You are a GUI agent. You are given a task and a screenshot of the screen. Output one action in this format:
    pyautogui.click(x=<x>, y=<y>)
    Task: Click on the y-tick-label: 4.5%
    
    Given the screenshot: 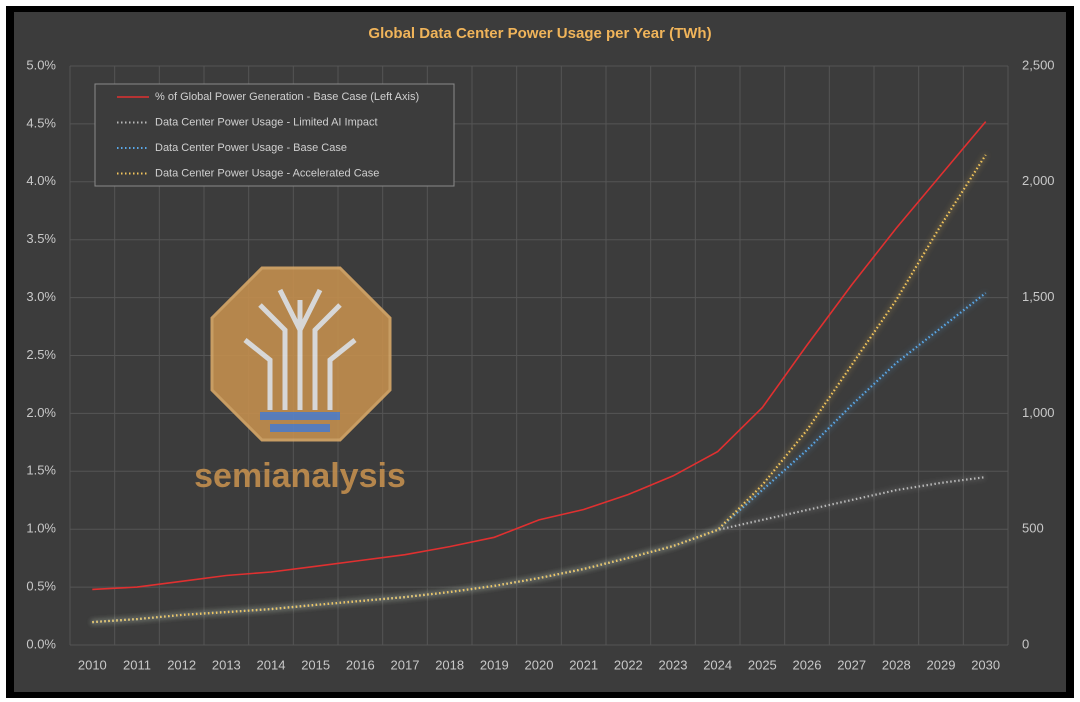 What is the action you would take?
    pyautogui.click(x=41, y=122)
    